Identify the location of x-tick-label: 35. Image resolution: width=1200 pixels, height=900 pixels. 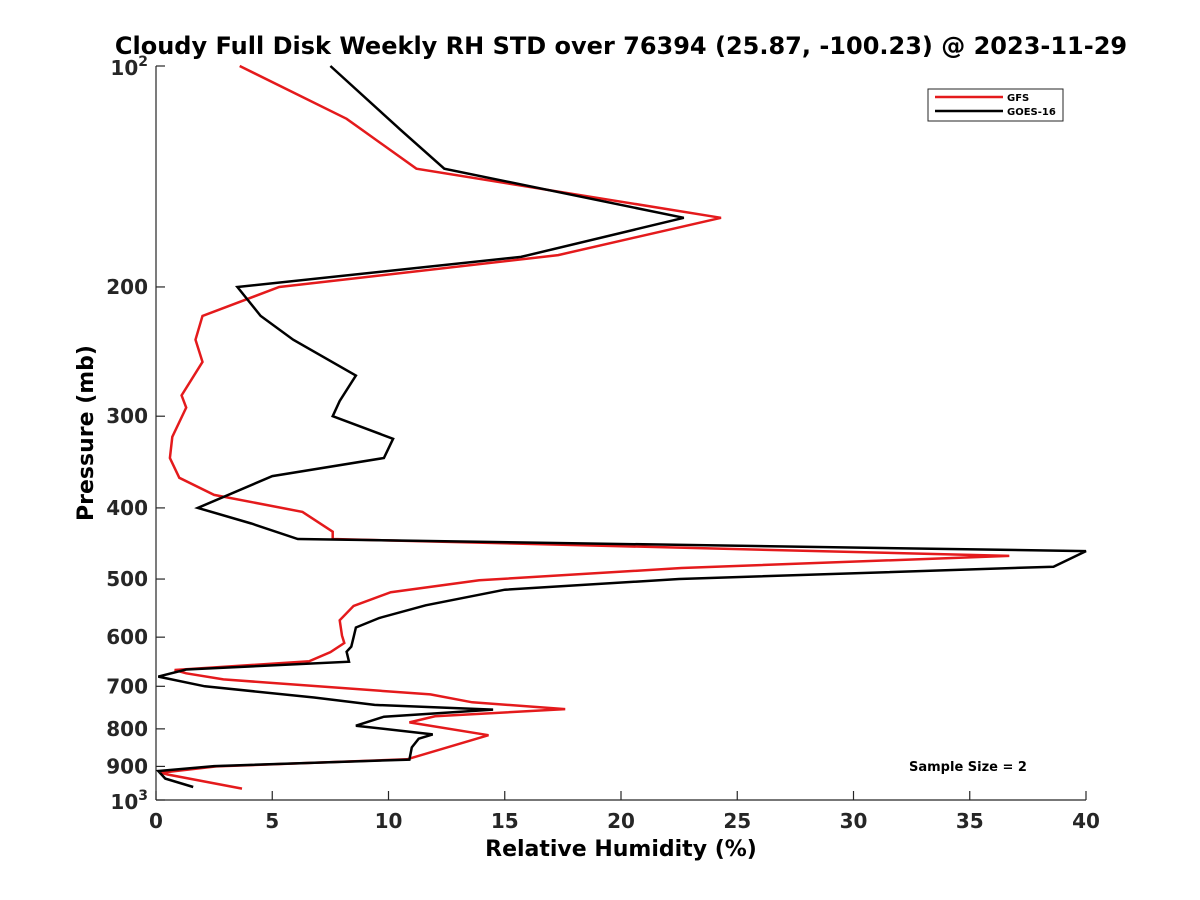
(970, 821).